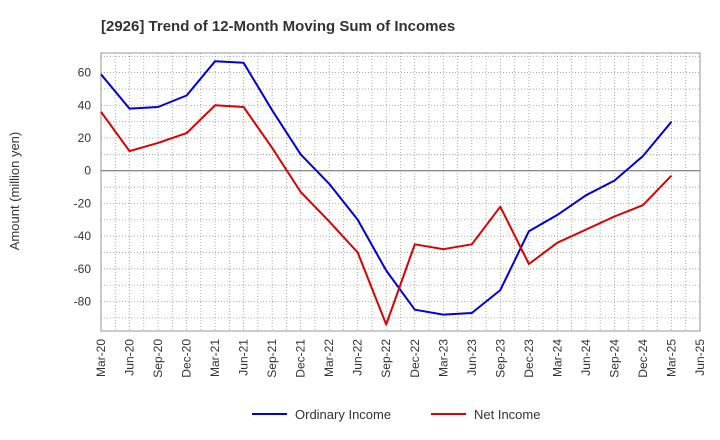 Image resolution: width=720 pixels, height=440 pixels. Describe the element at coordinates (358, 357) in the screenshot. I see `x-tick-label: Jun-22` at that location.